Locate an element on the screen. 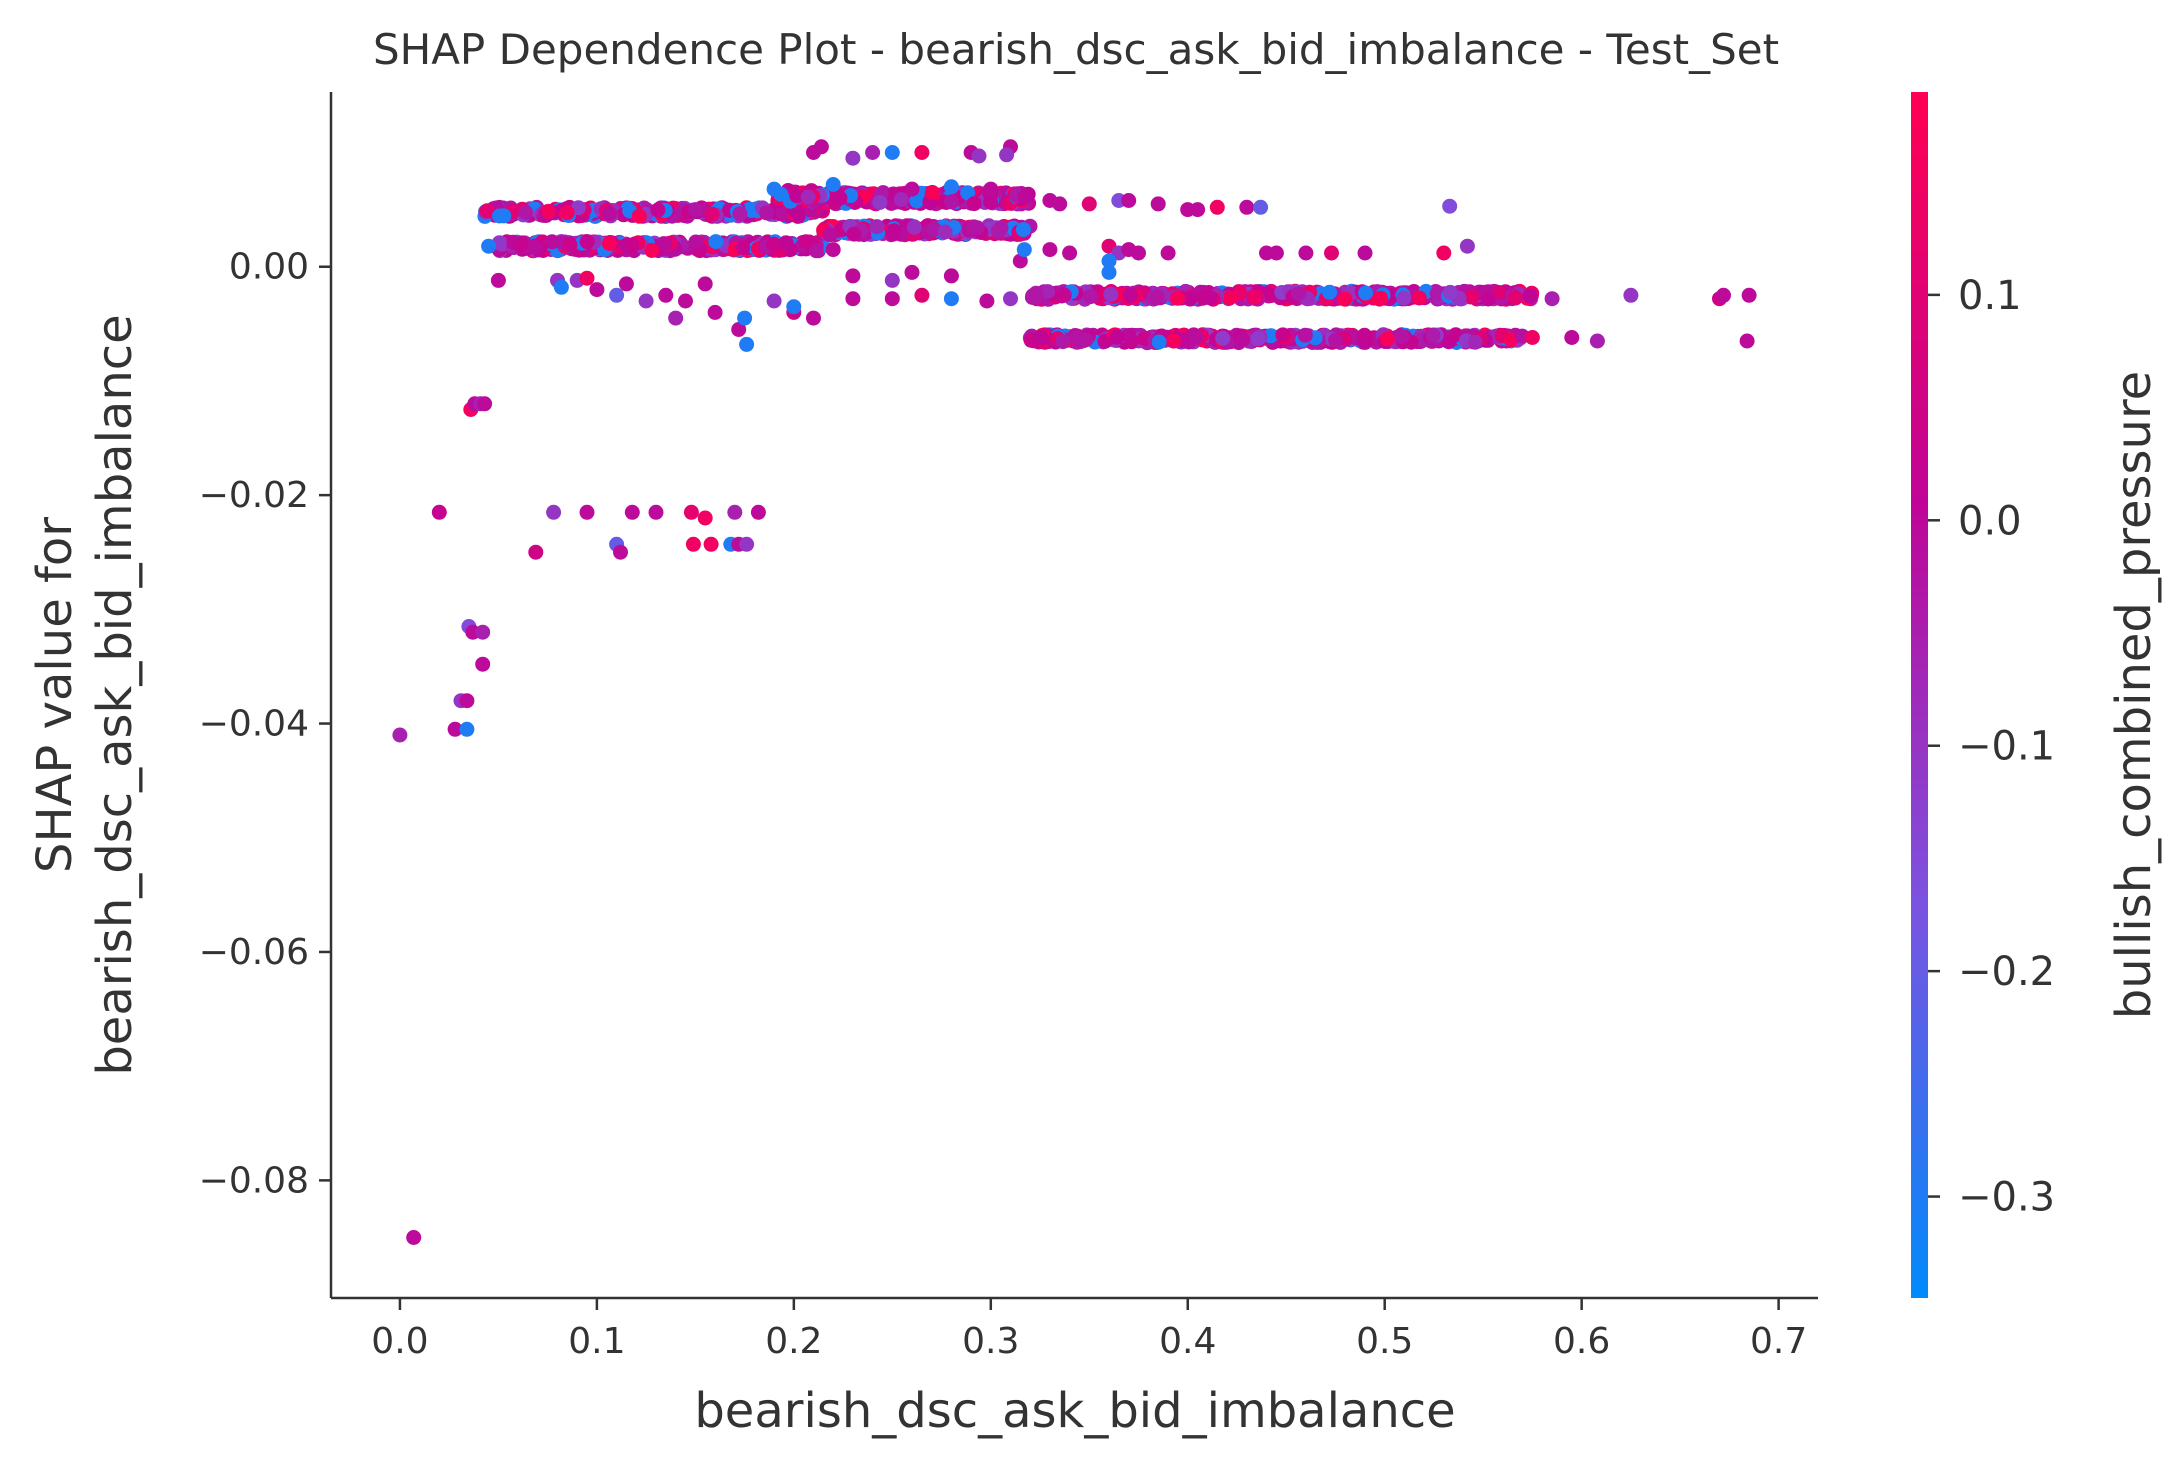 The width and height of the screenshot is (2164, 1471). y-tick-label: 0.00 is located at coordinates (269, 267).